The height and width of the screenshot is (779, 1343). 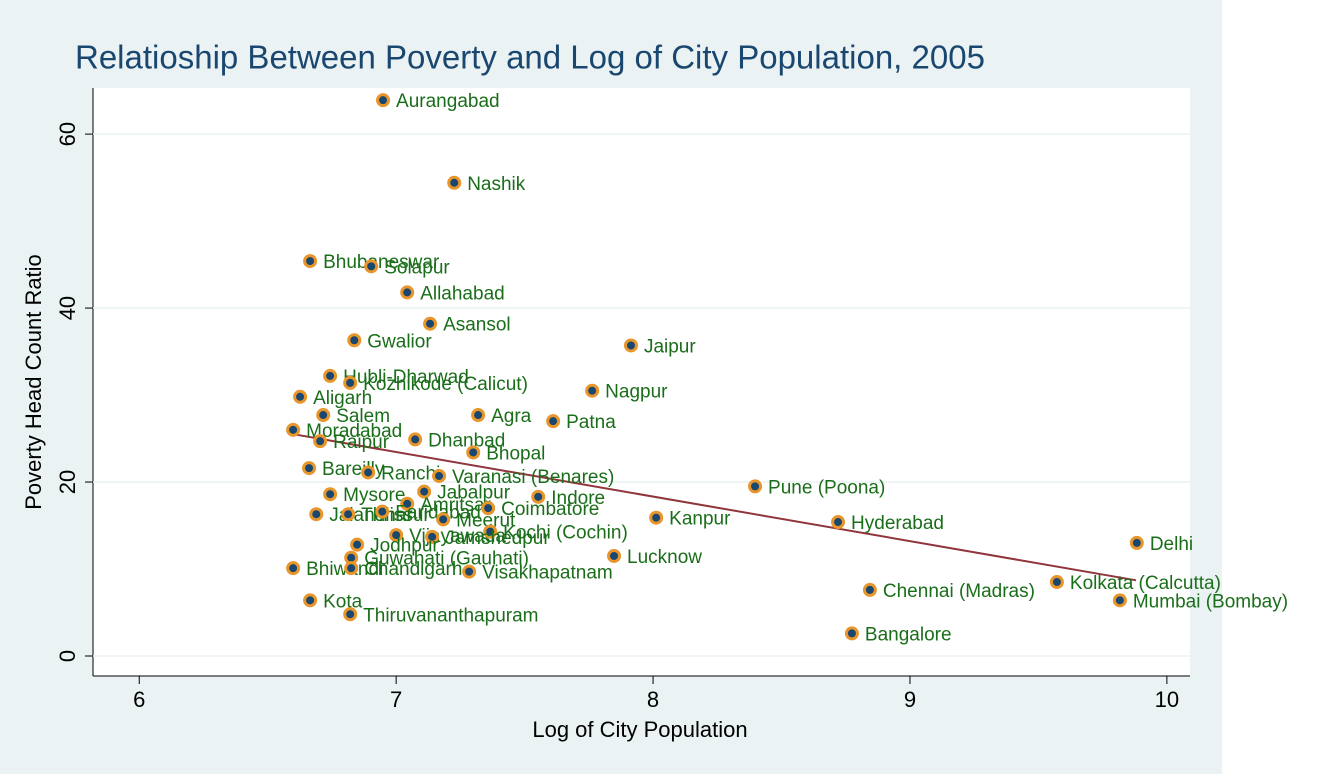 I want to click on point-label: Raipur, so click(x=361, y=442).